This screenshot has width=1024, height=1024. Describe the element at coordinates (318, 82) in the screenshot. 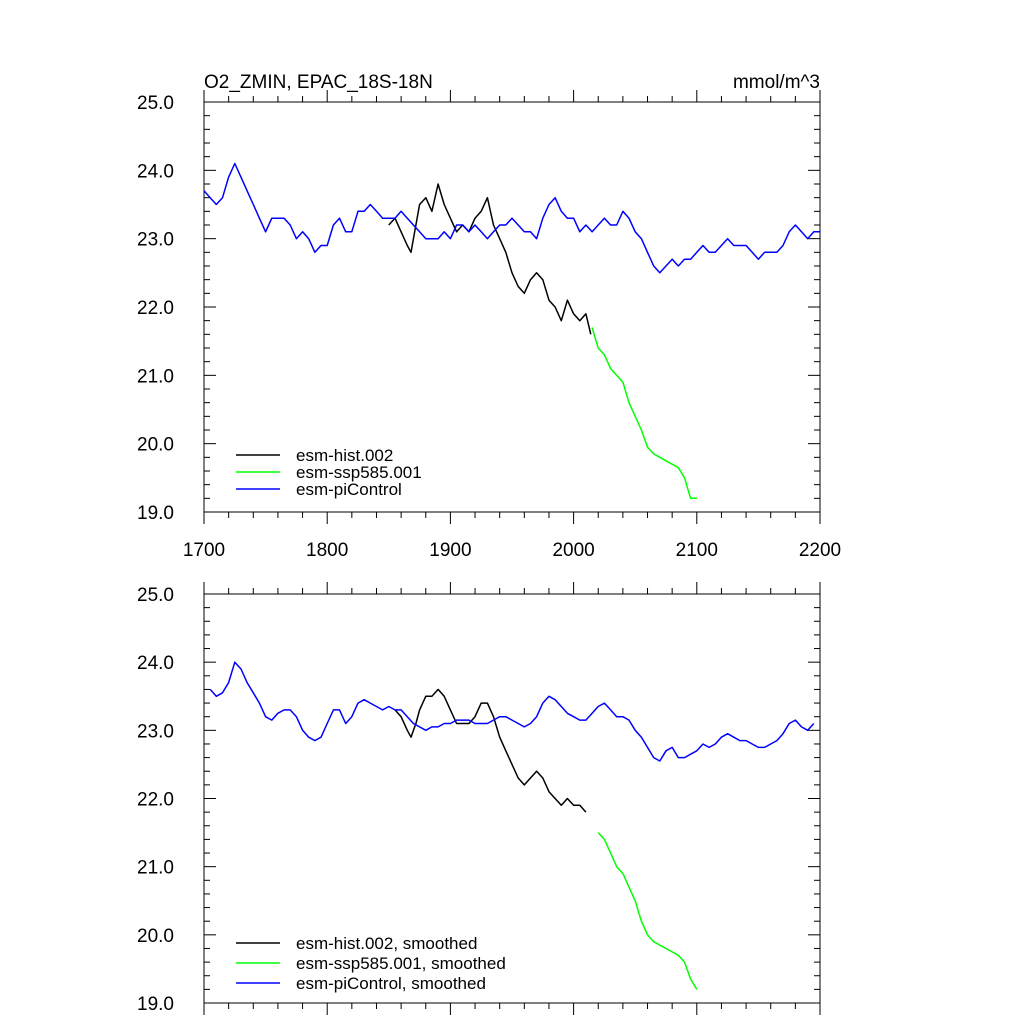

I see `panel-title-left: O2_ZMIN, EPAC_18S-18N` at that location.